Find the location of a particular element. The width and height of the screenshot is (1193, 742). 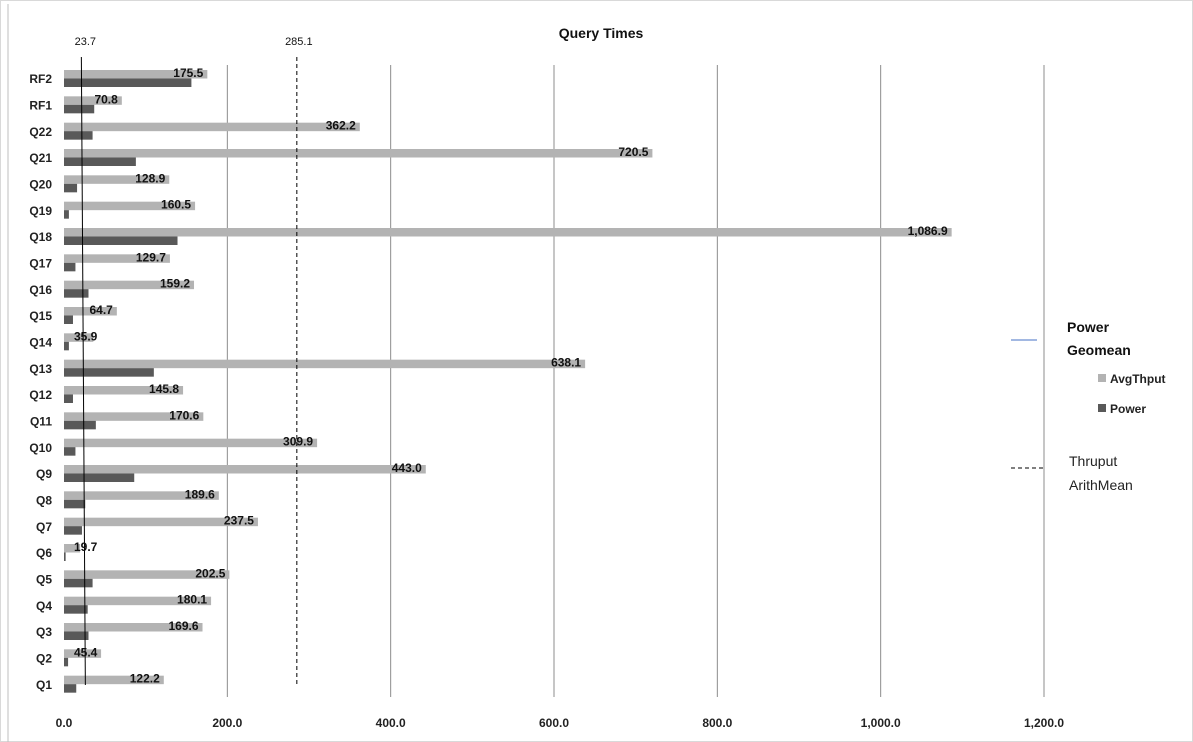

legend-label: AvgThput is located at coordinates (1138, 379).